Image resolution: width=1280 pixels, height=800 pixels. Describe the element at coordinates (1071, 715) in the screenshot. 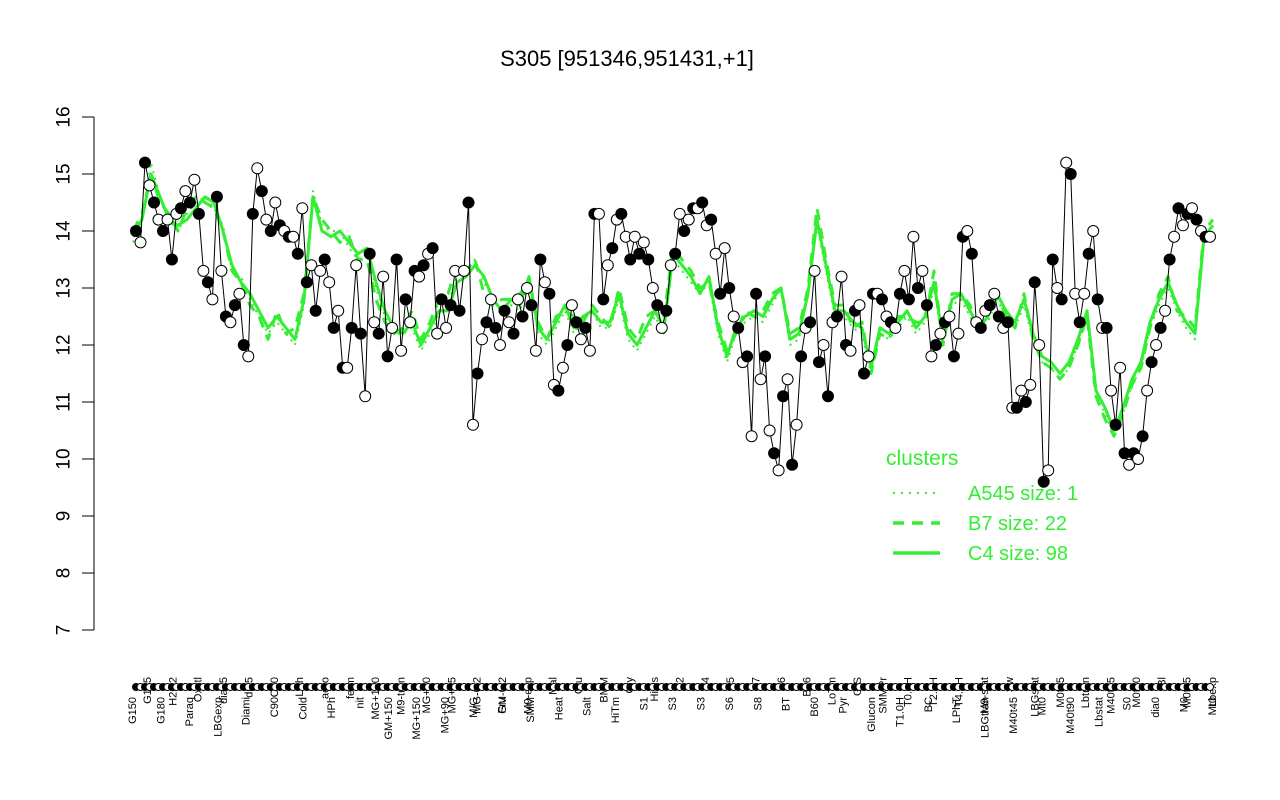

I see `x-category-label: M40t90` at that location.